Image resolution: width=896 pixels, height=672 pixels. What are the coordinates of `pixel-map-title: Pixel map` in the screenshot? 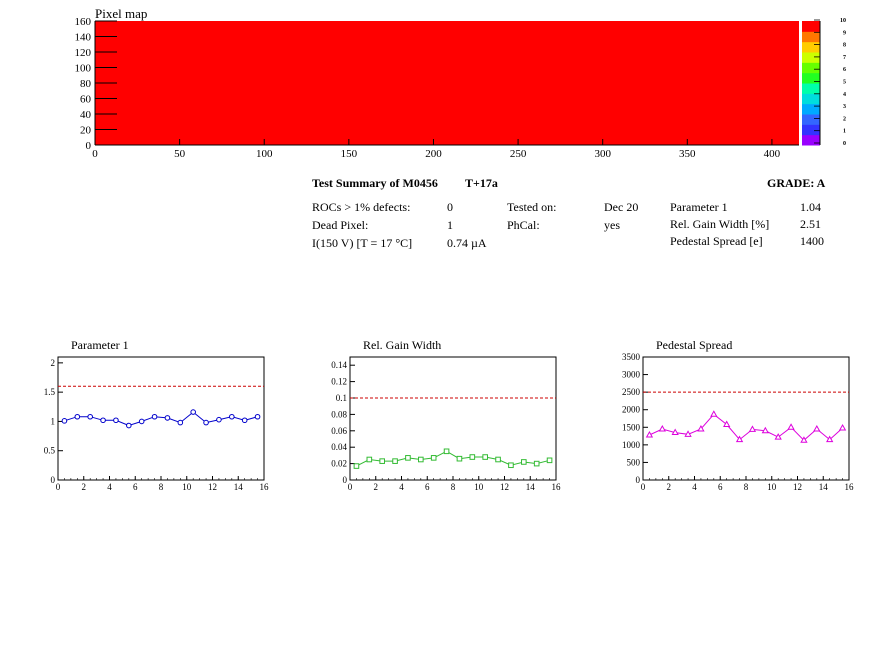 It's located at (121, 13).